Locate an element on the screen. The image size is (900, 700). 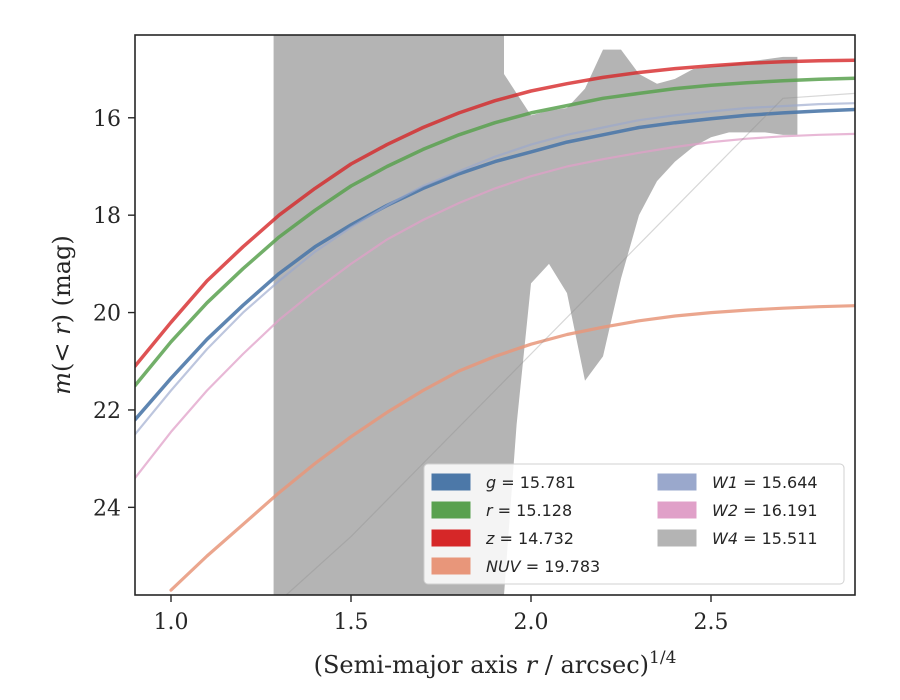
legend-box is located at coordinates (634, 524).